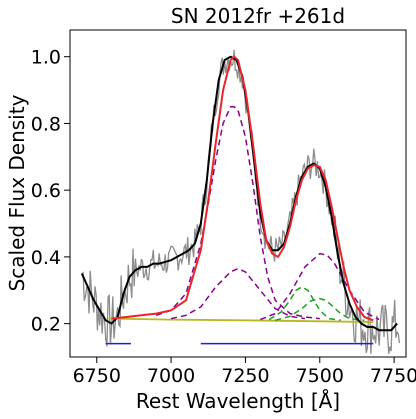 The width and height of the screenshot is (416, 419). What do you see at coordinates (320, 309) in the screenshot?
I see `ni-component-2-line` at bounding box center [320, 309].